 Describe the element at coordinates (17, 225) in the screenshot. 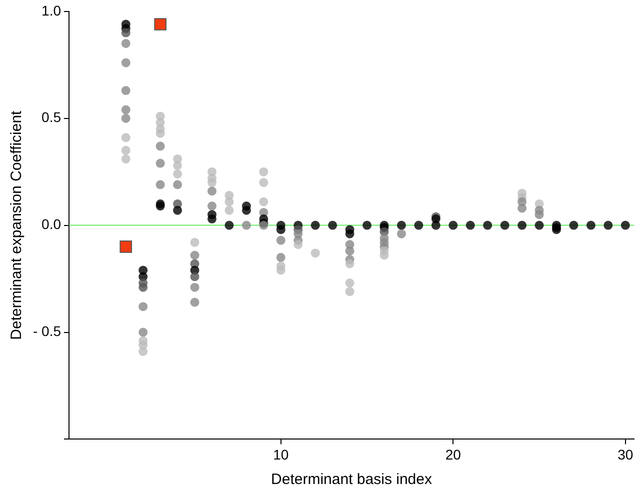

I see `y-axis-title: Determinant expansion Coefficient` at that location.